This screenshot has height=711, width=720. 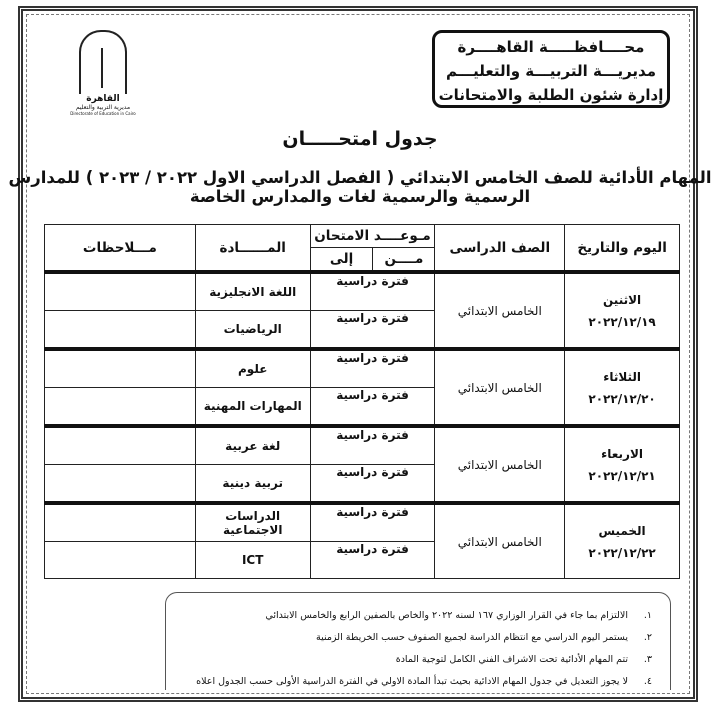 I want to click on header-notes: مـــلاحظات, so click(x=120, y=248).